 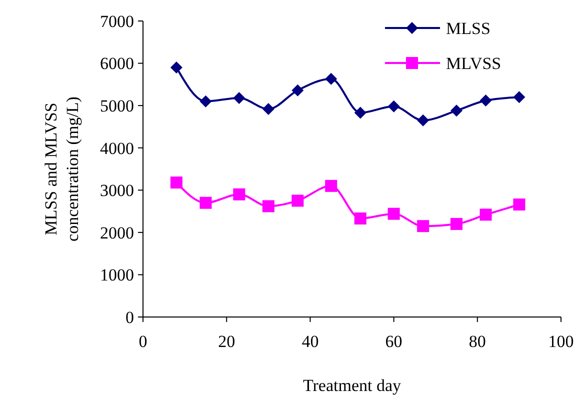 What do you see at coordinates (117, 275) in the screenshot?
I see `y-tick-label: 1000` at bounding box center [117, 275].